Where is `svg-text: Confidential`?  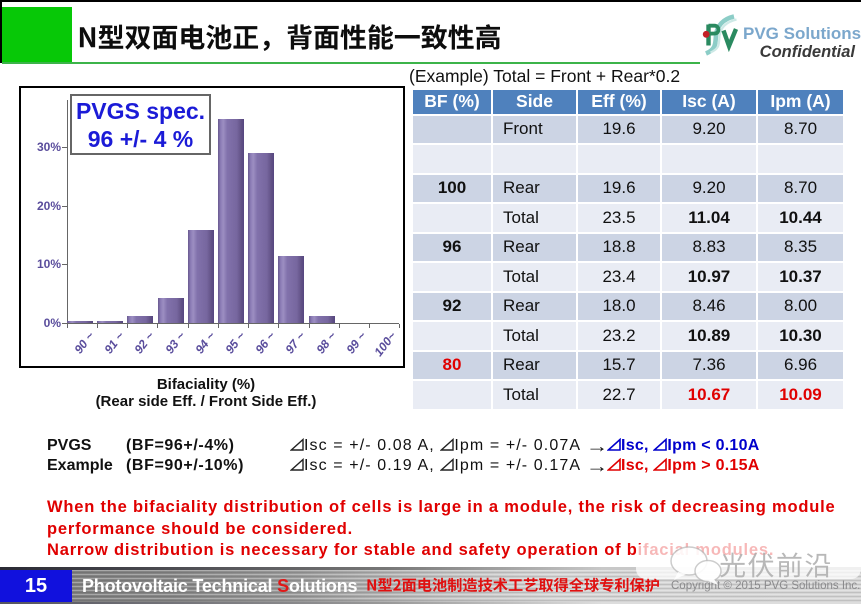
svg-text: Confidential is located at coordinates (808, 52).